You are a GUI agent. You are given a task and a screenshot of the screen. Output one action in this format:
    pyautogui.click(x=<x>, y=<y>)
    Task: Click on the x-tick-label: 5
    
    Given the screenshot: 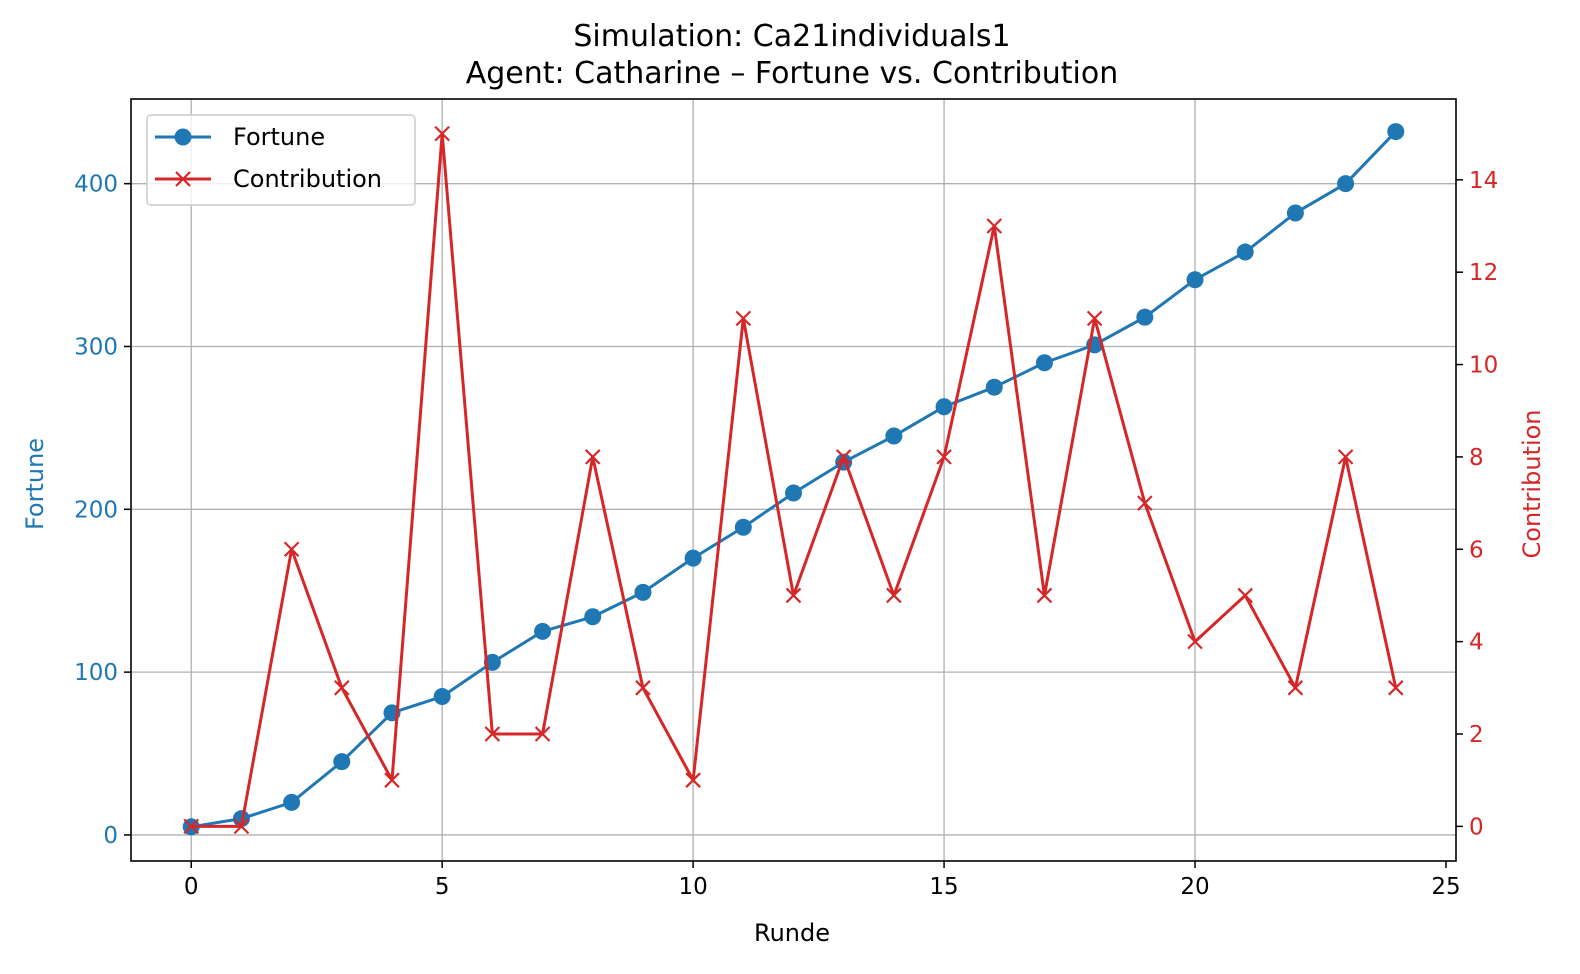 What is the action you would take?
    pyautogui.click(x=442, y=887)
    